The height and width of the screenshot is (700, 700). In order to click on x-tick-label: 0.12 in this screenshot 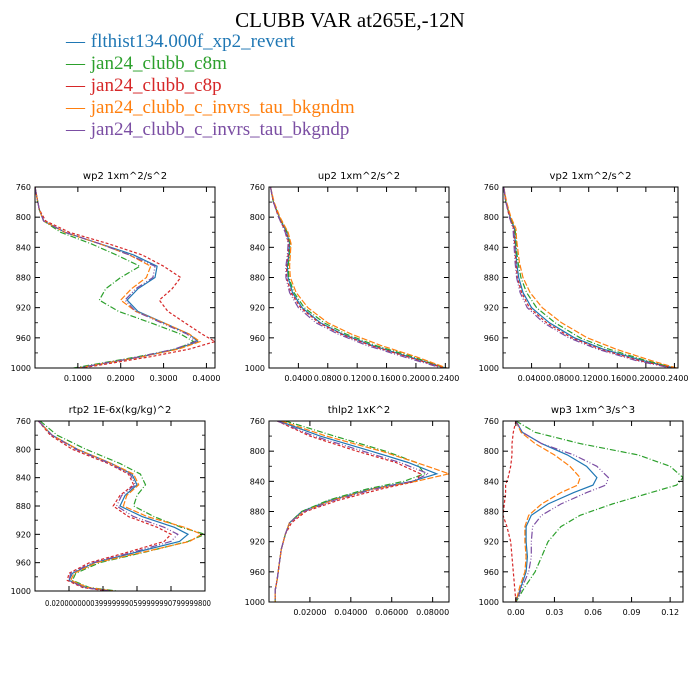, I will do `click(670, 612)`.